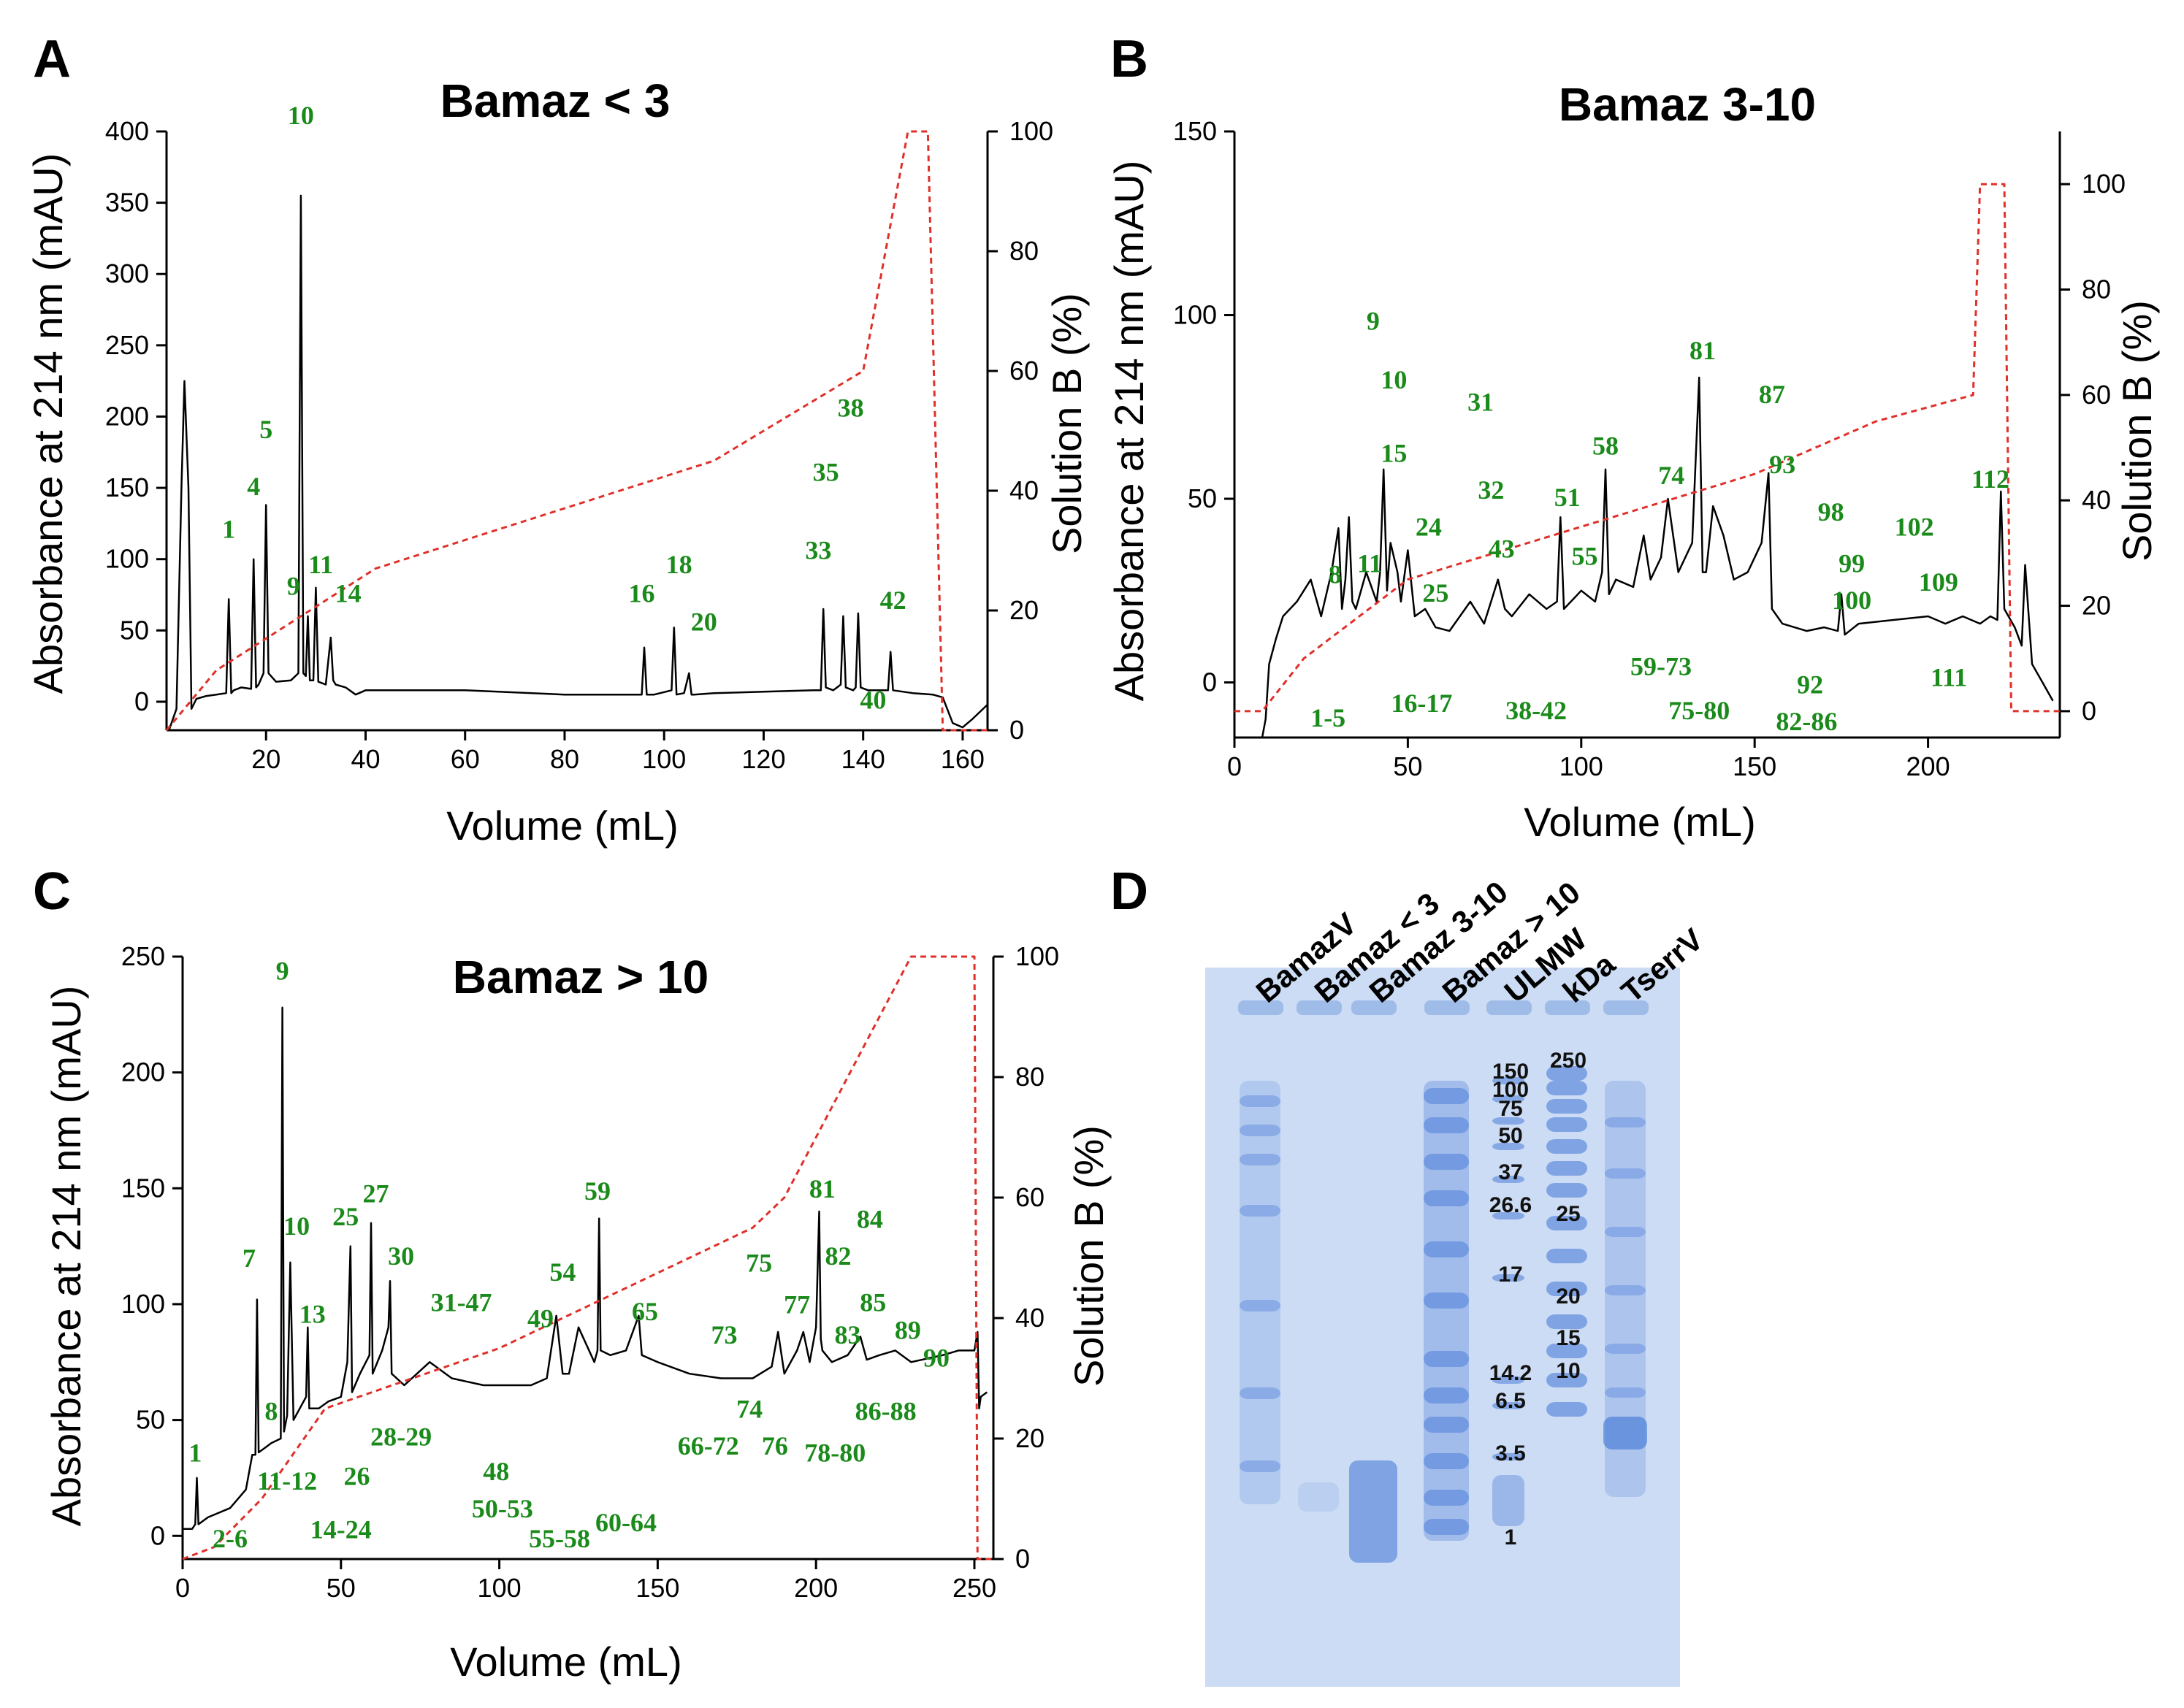 Image resolution: width=2184 pixels, height=1708 pixels. What do you see at coordinates (401, 1437) in the screenshot?
I see `peak-label: 28-29` at bounding box center [401, 1437].